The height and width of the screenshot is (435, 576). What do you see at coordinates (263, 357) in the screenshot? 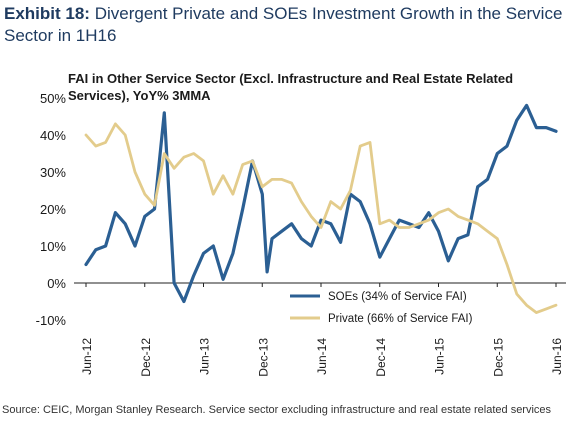
I see `x-tick-label: Dec-13` at bounding box center [263, 357].